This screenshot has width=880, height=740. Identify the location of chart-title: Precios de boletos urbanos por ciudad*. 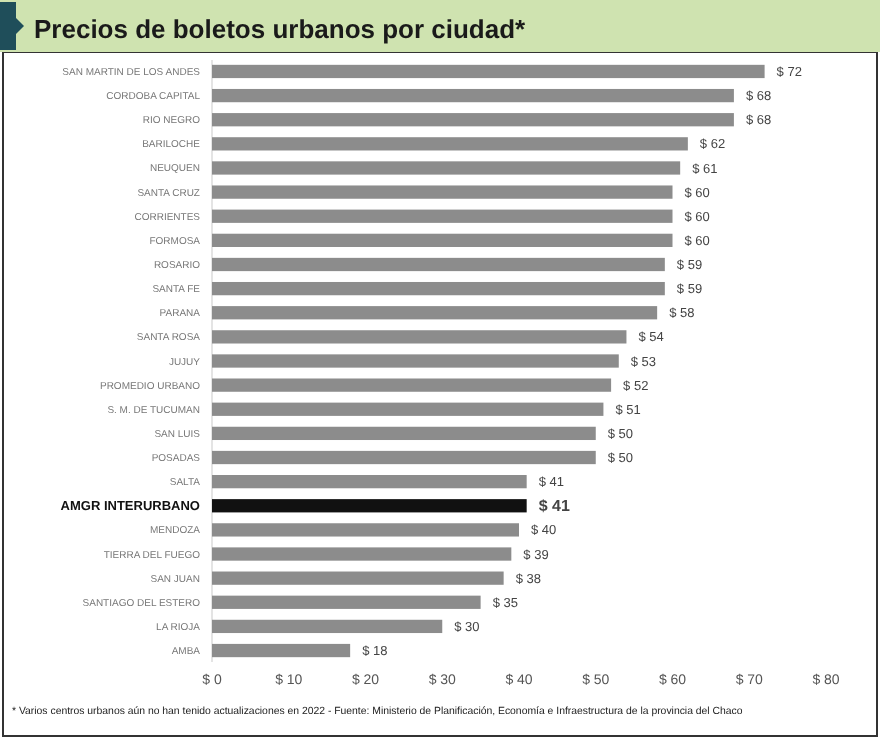
(281, 29).